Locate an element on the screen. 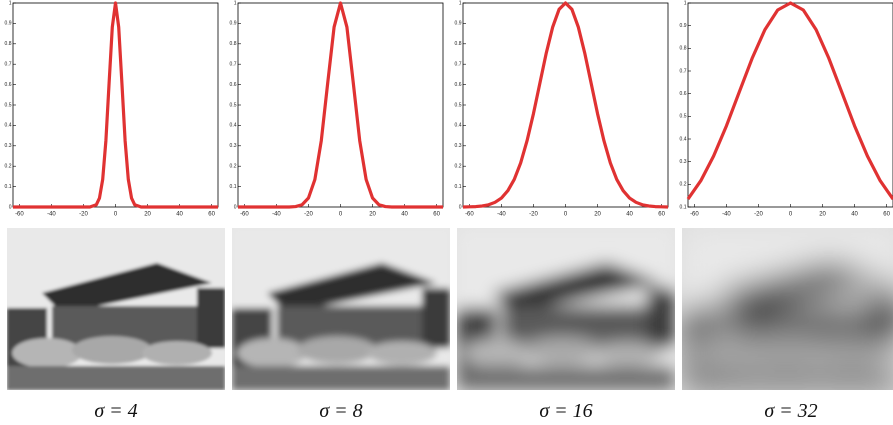  caption: σ = 32 is located at coordinates (790, 411).